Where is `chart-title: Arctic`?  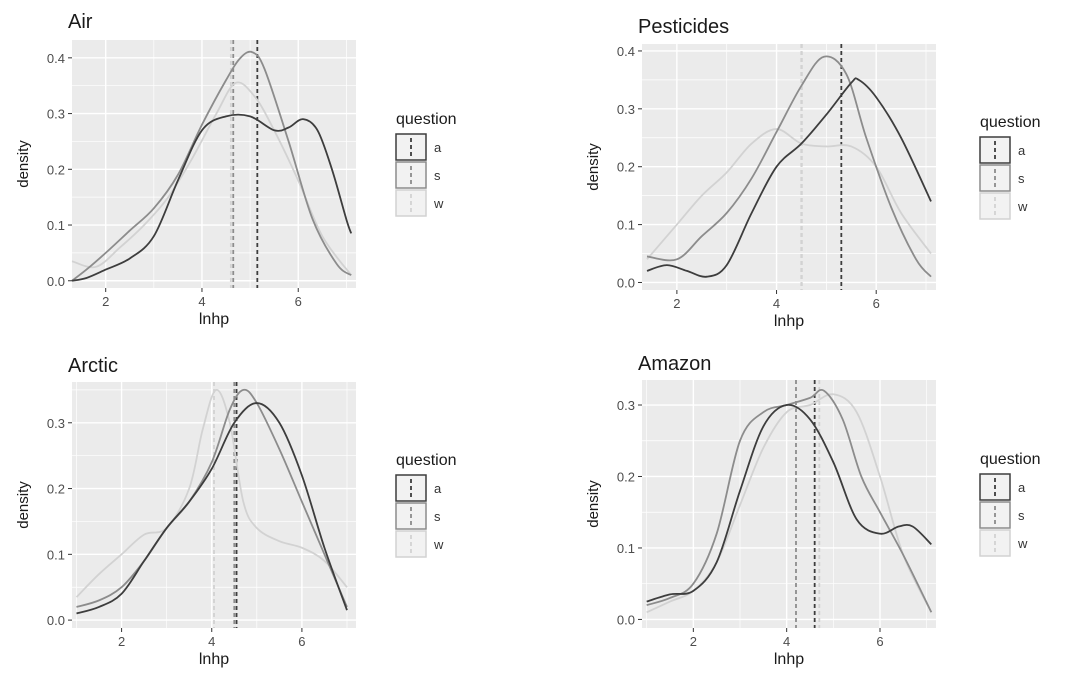 chart-title: Arctic is located at coordinates (93, 366).